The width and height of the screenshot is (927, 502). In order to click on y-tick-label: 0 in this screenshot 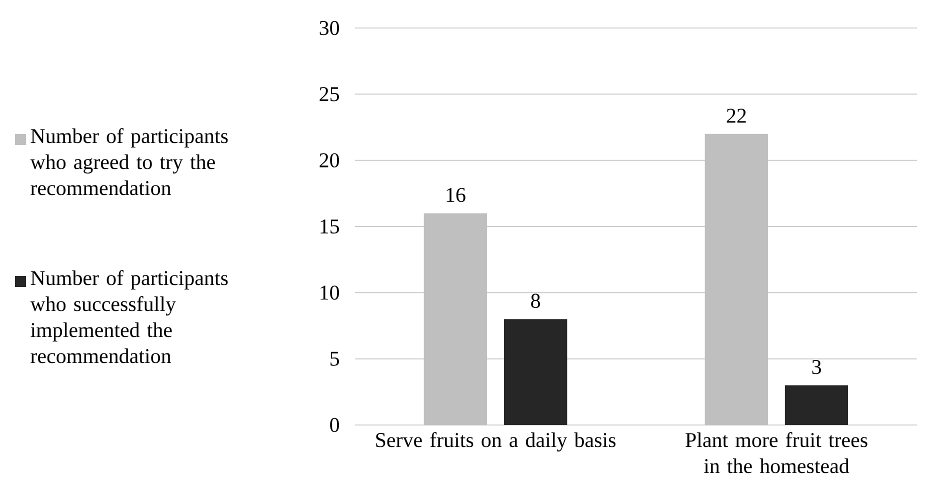, I will do `click(335, 425)`.